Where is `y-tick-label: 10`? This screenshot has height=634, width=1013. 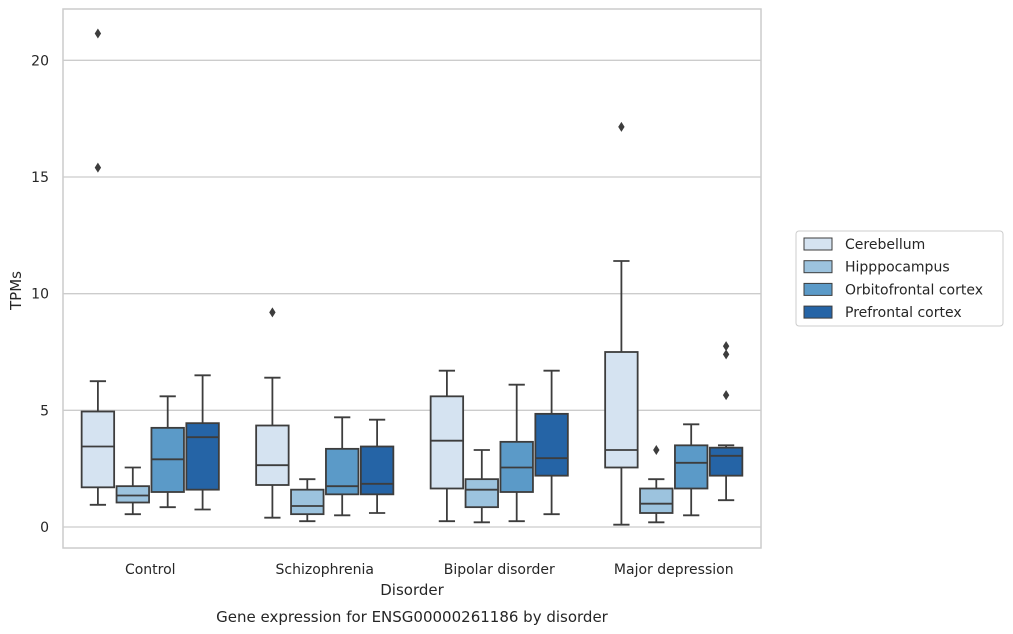
y-tick-label: 10 is located at coordinates (40, 295).